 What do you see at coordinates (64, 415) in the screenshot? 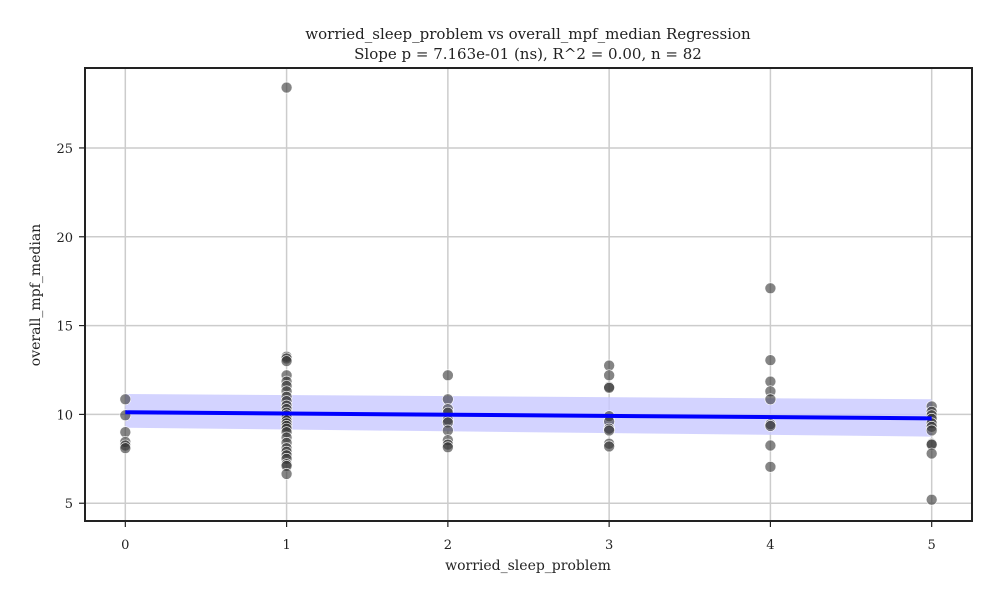
I see `y-tick-label: 10` at bounding box center [64, 415].